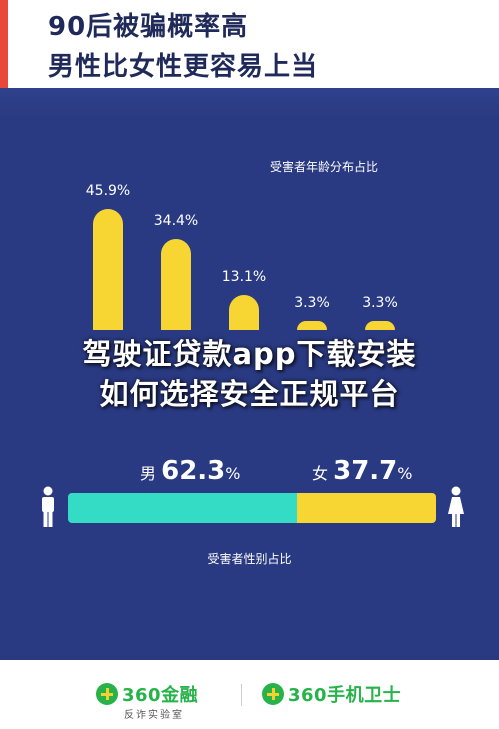  Describe the element at coordinates (183, 508) in the screenshot. I see `male-ratio-segment` at that location.